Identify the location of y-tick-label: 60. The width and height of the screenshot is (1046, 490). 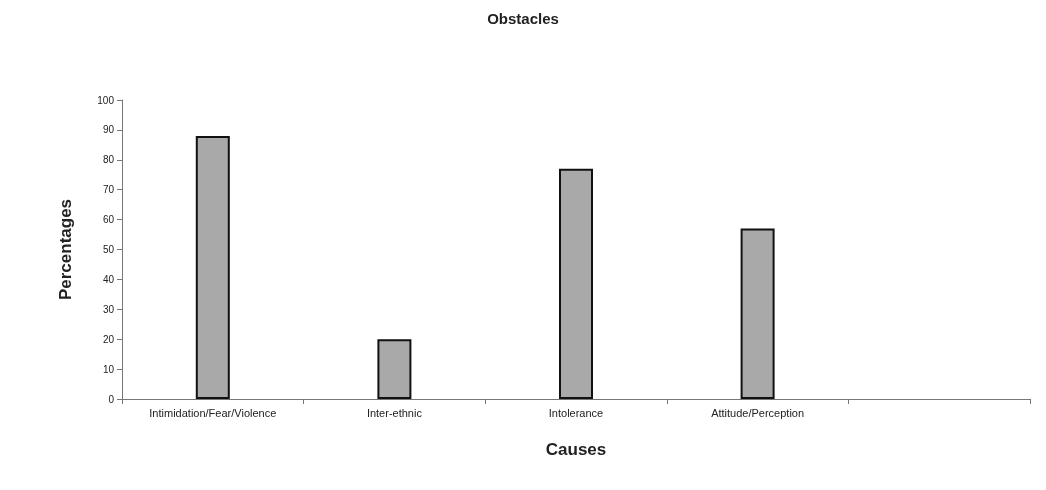
(108, 220).